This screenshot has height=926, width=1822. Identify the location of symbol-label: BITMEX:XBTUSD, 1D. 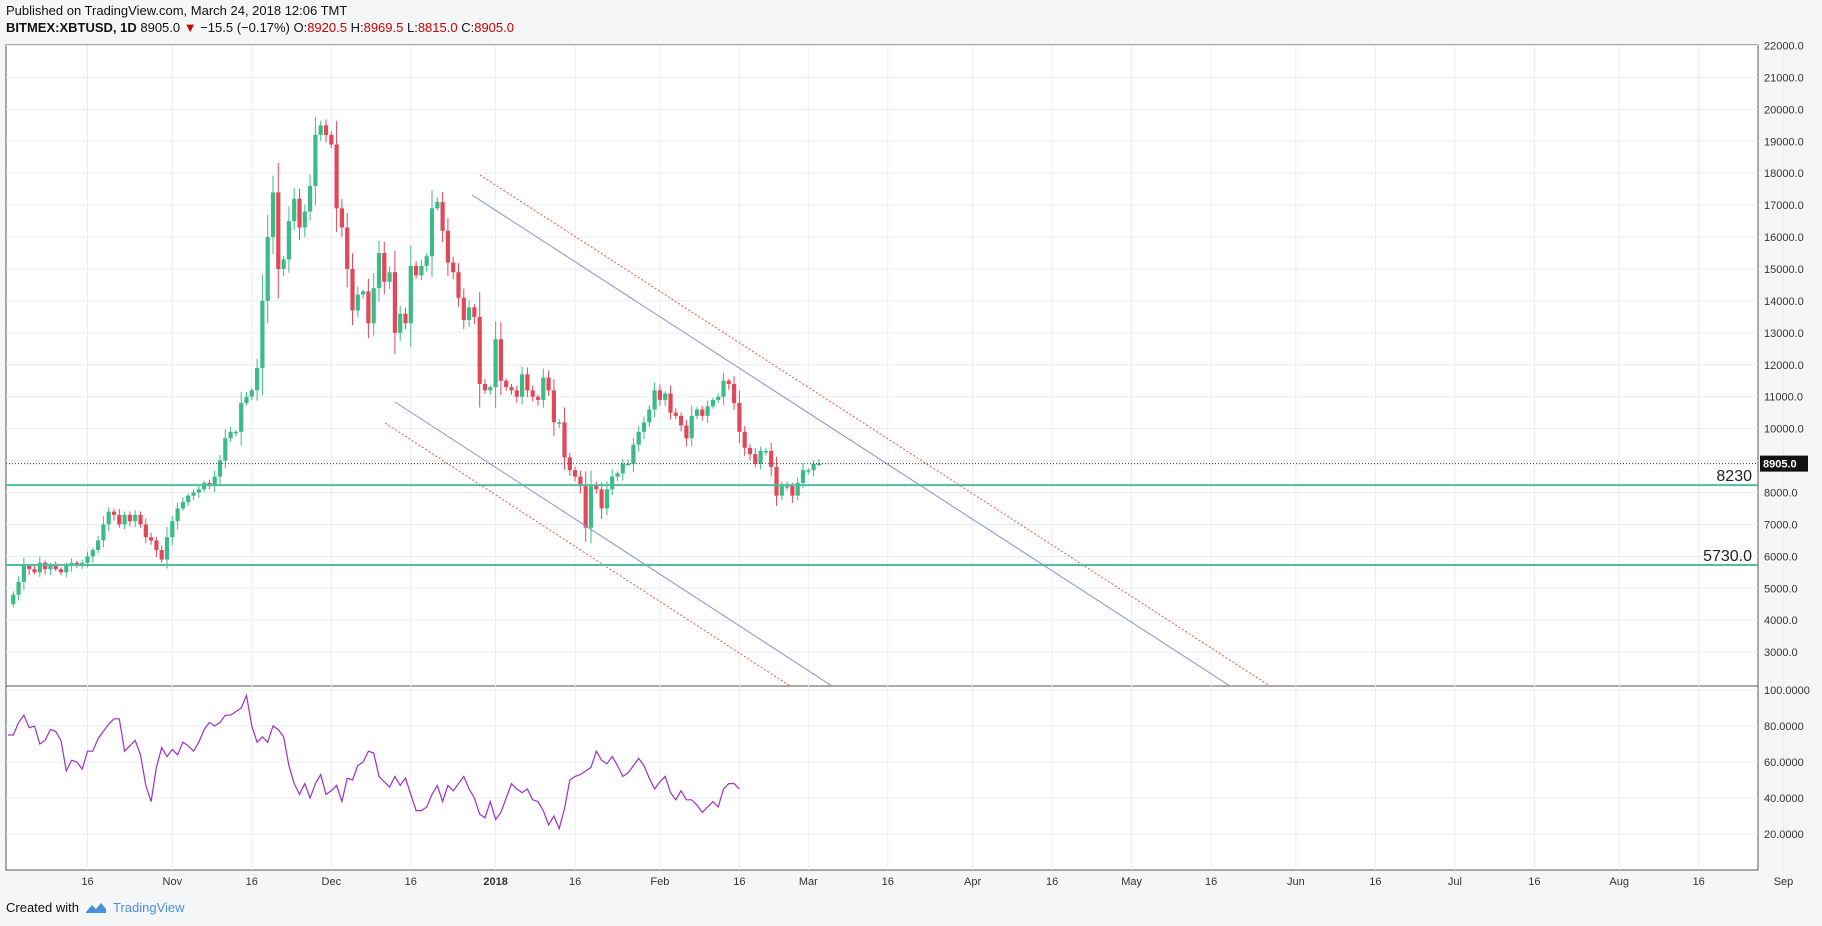
(71, 27).